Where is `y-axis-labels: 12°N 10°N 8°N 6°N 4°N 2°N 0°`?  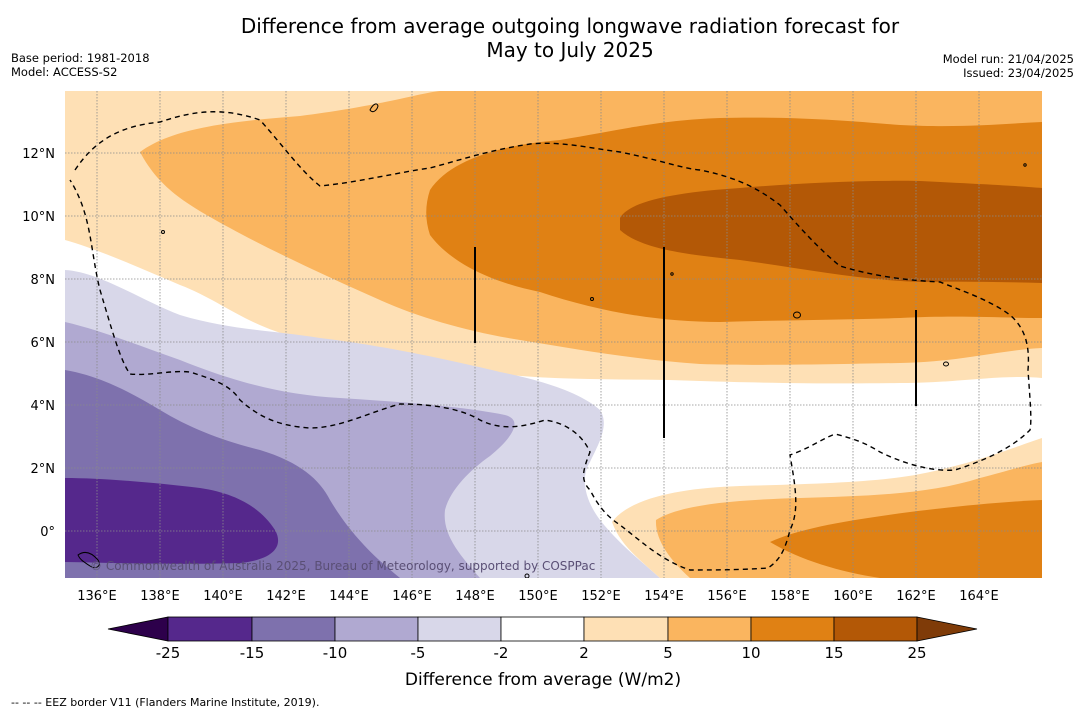 y-axis-labels: 12°N 10°N 8°N 6°N 4°N 2°N 0° is located at coordinates (38, 343).